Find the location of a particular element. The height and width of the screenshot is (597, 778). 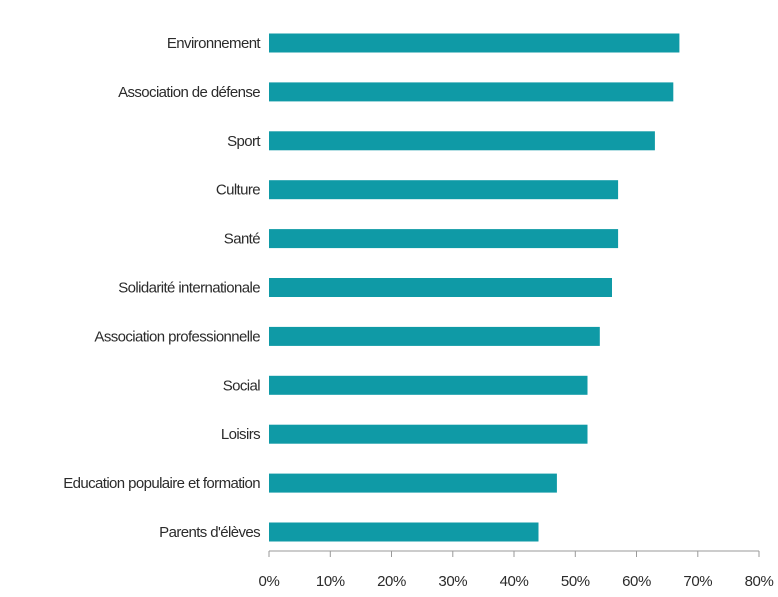

category-label: Association de défense is located at coordinates (189, 92).